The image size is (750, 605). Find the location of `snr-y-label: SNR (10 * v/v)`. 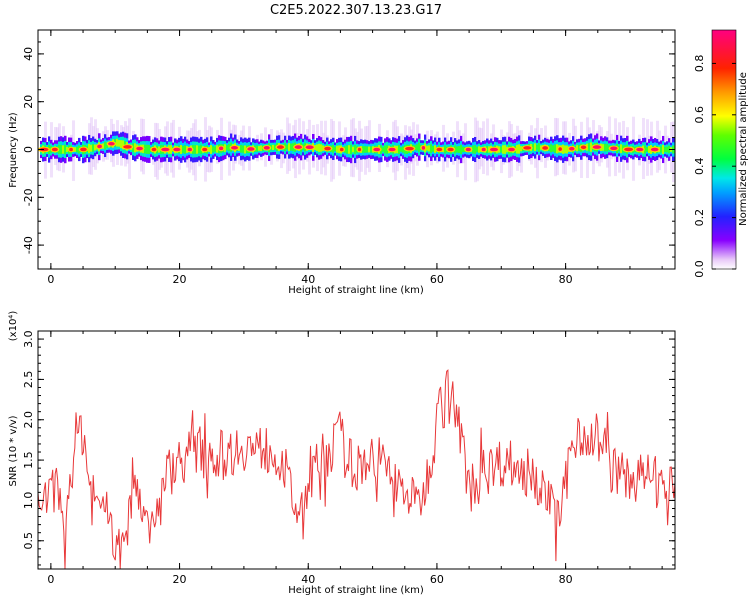

snr-y-label: SNR (10 * v/v) is located at coordinates (13, 450).